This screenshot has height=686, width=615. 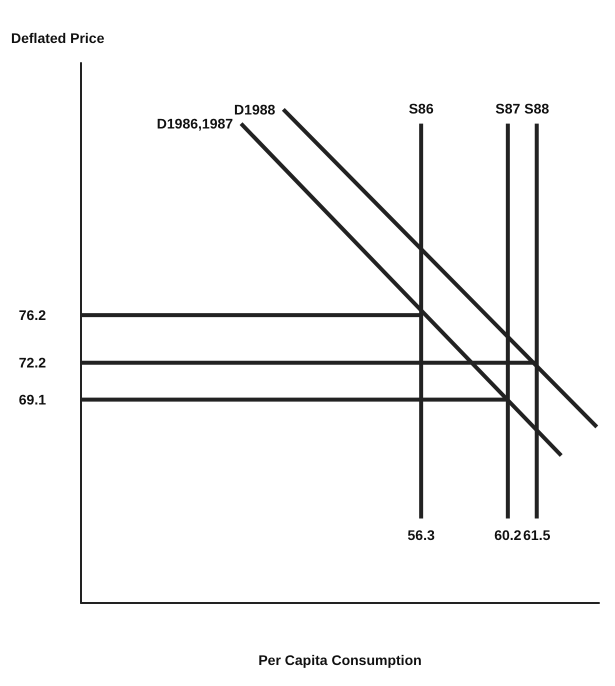 What do you see at coordinates (508, 108) in the screenshot?
I see `series-label: S87` at bounding box center [508, 108].